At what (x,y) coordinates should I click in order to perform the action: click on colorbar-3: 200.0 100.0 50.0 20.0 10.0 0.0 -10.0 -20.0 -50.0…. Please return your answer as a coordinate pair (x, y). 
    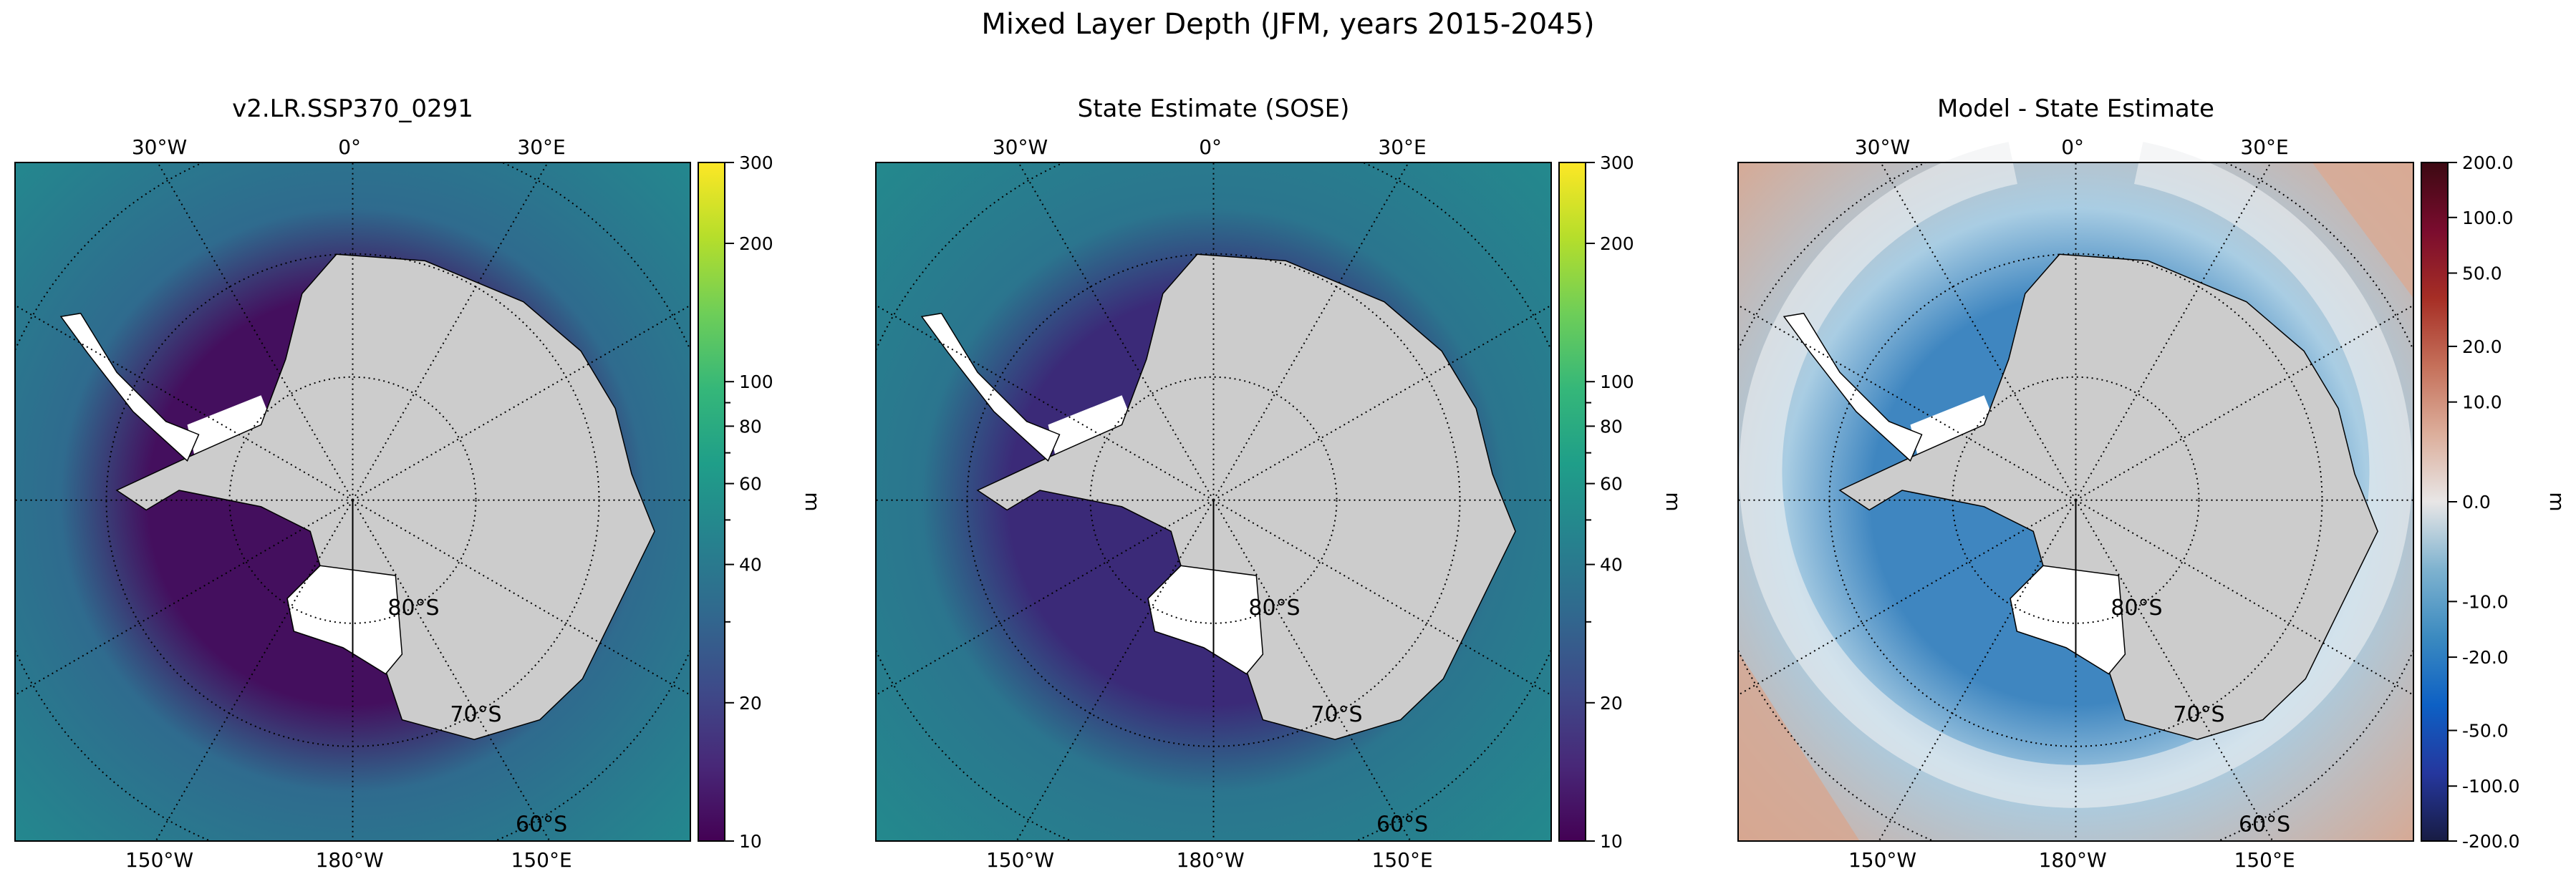
    Looking at the image, I should click on (2495, 502).